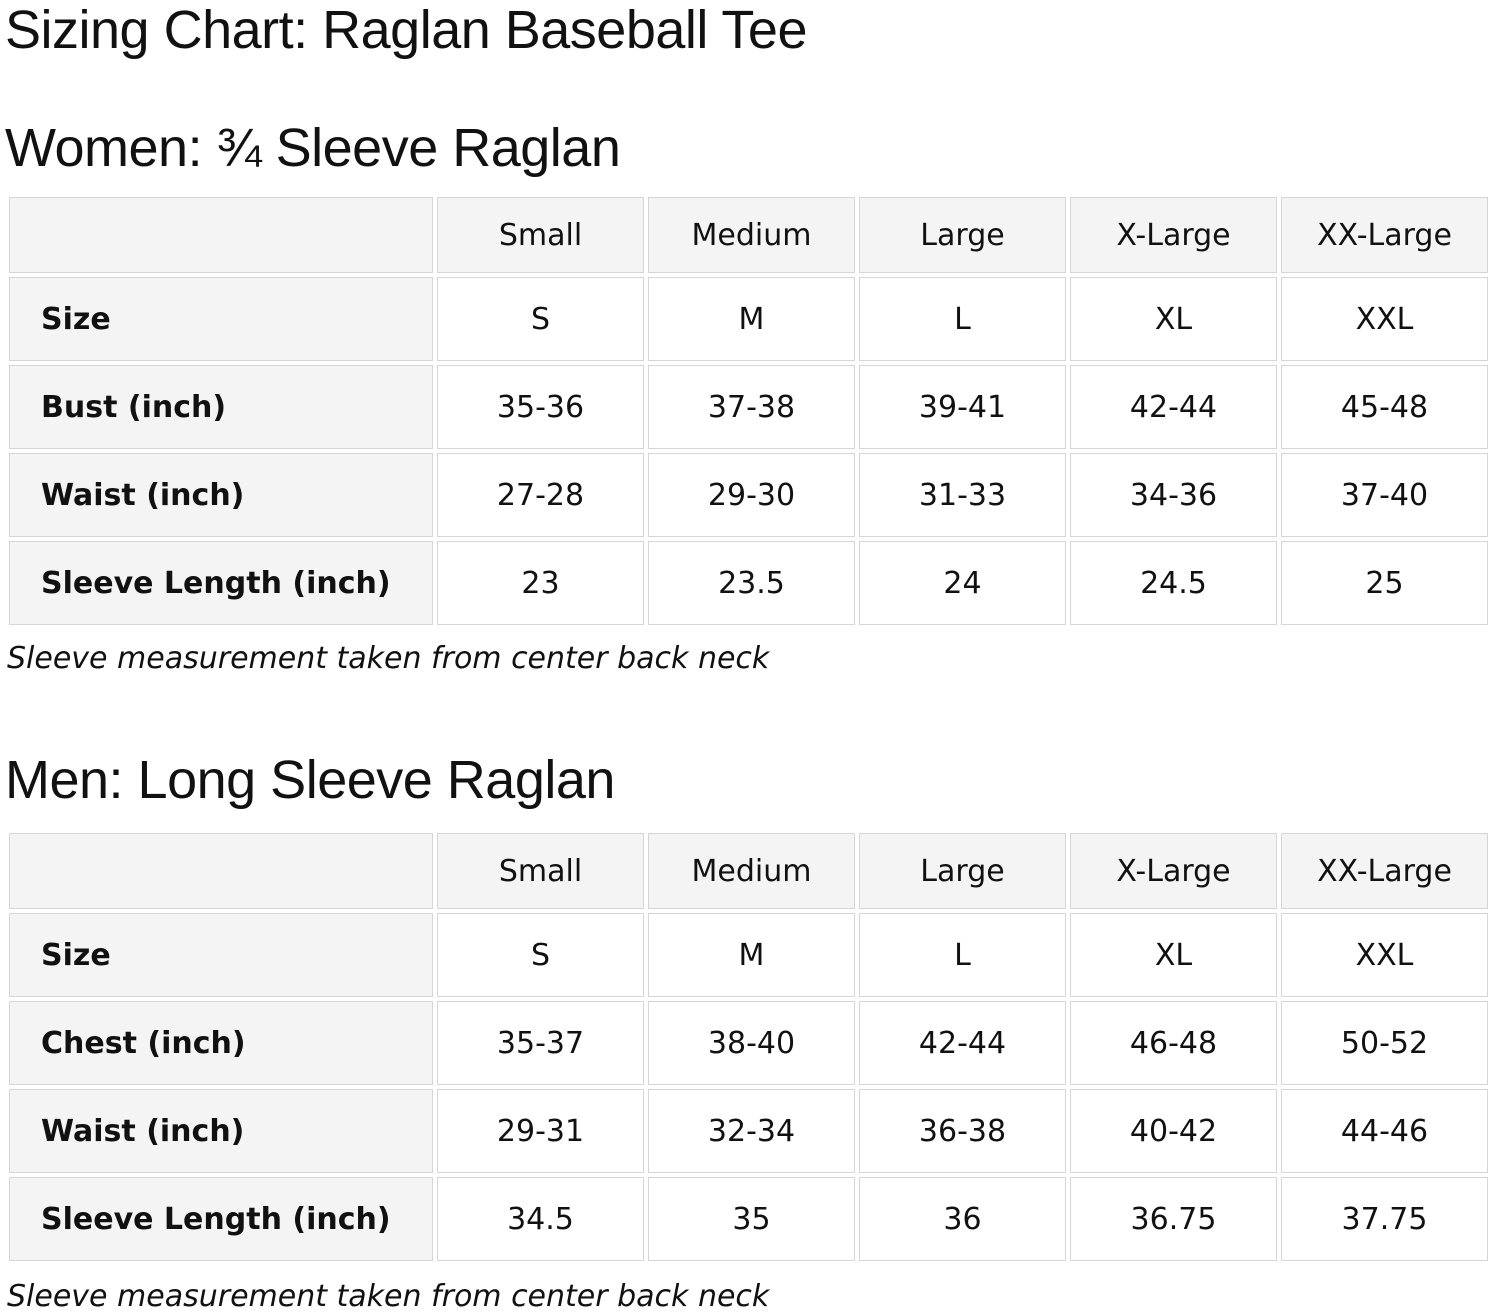 The width and height of the screenshot is (1500, 1315). What do you see at coordinates (310, 780) in the screenshot?
I see `section-heading-men: Men: Long Sleeve Raglan` at bounding box center [310, 780].